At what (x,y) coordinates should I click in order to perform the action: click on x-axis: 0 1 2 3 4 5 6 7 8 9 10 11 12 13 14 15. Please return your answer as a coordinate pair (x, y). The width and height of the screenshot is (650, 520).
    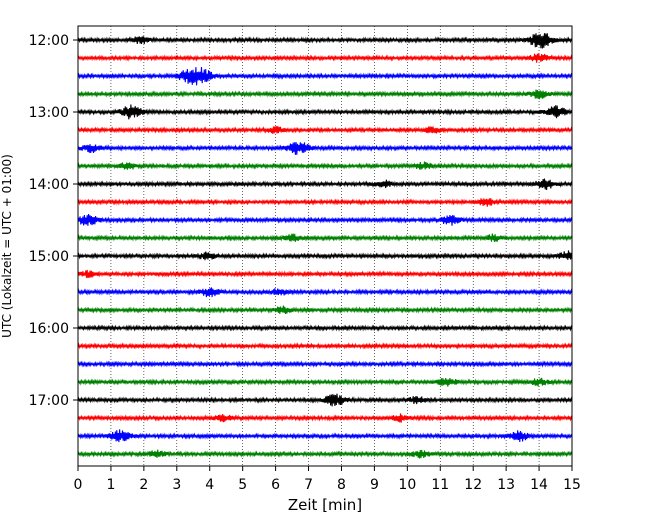
    Looking at the image, I should click on (327, 479).